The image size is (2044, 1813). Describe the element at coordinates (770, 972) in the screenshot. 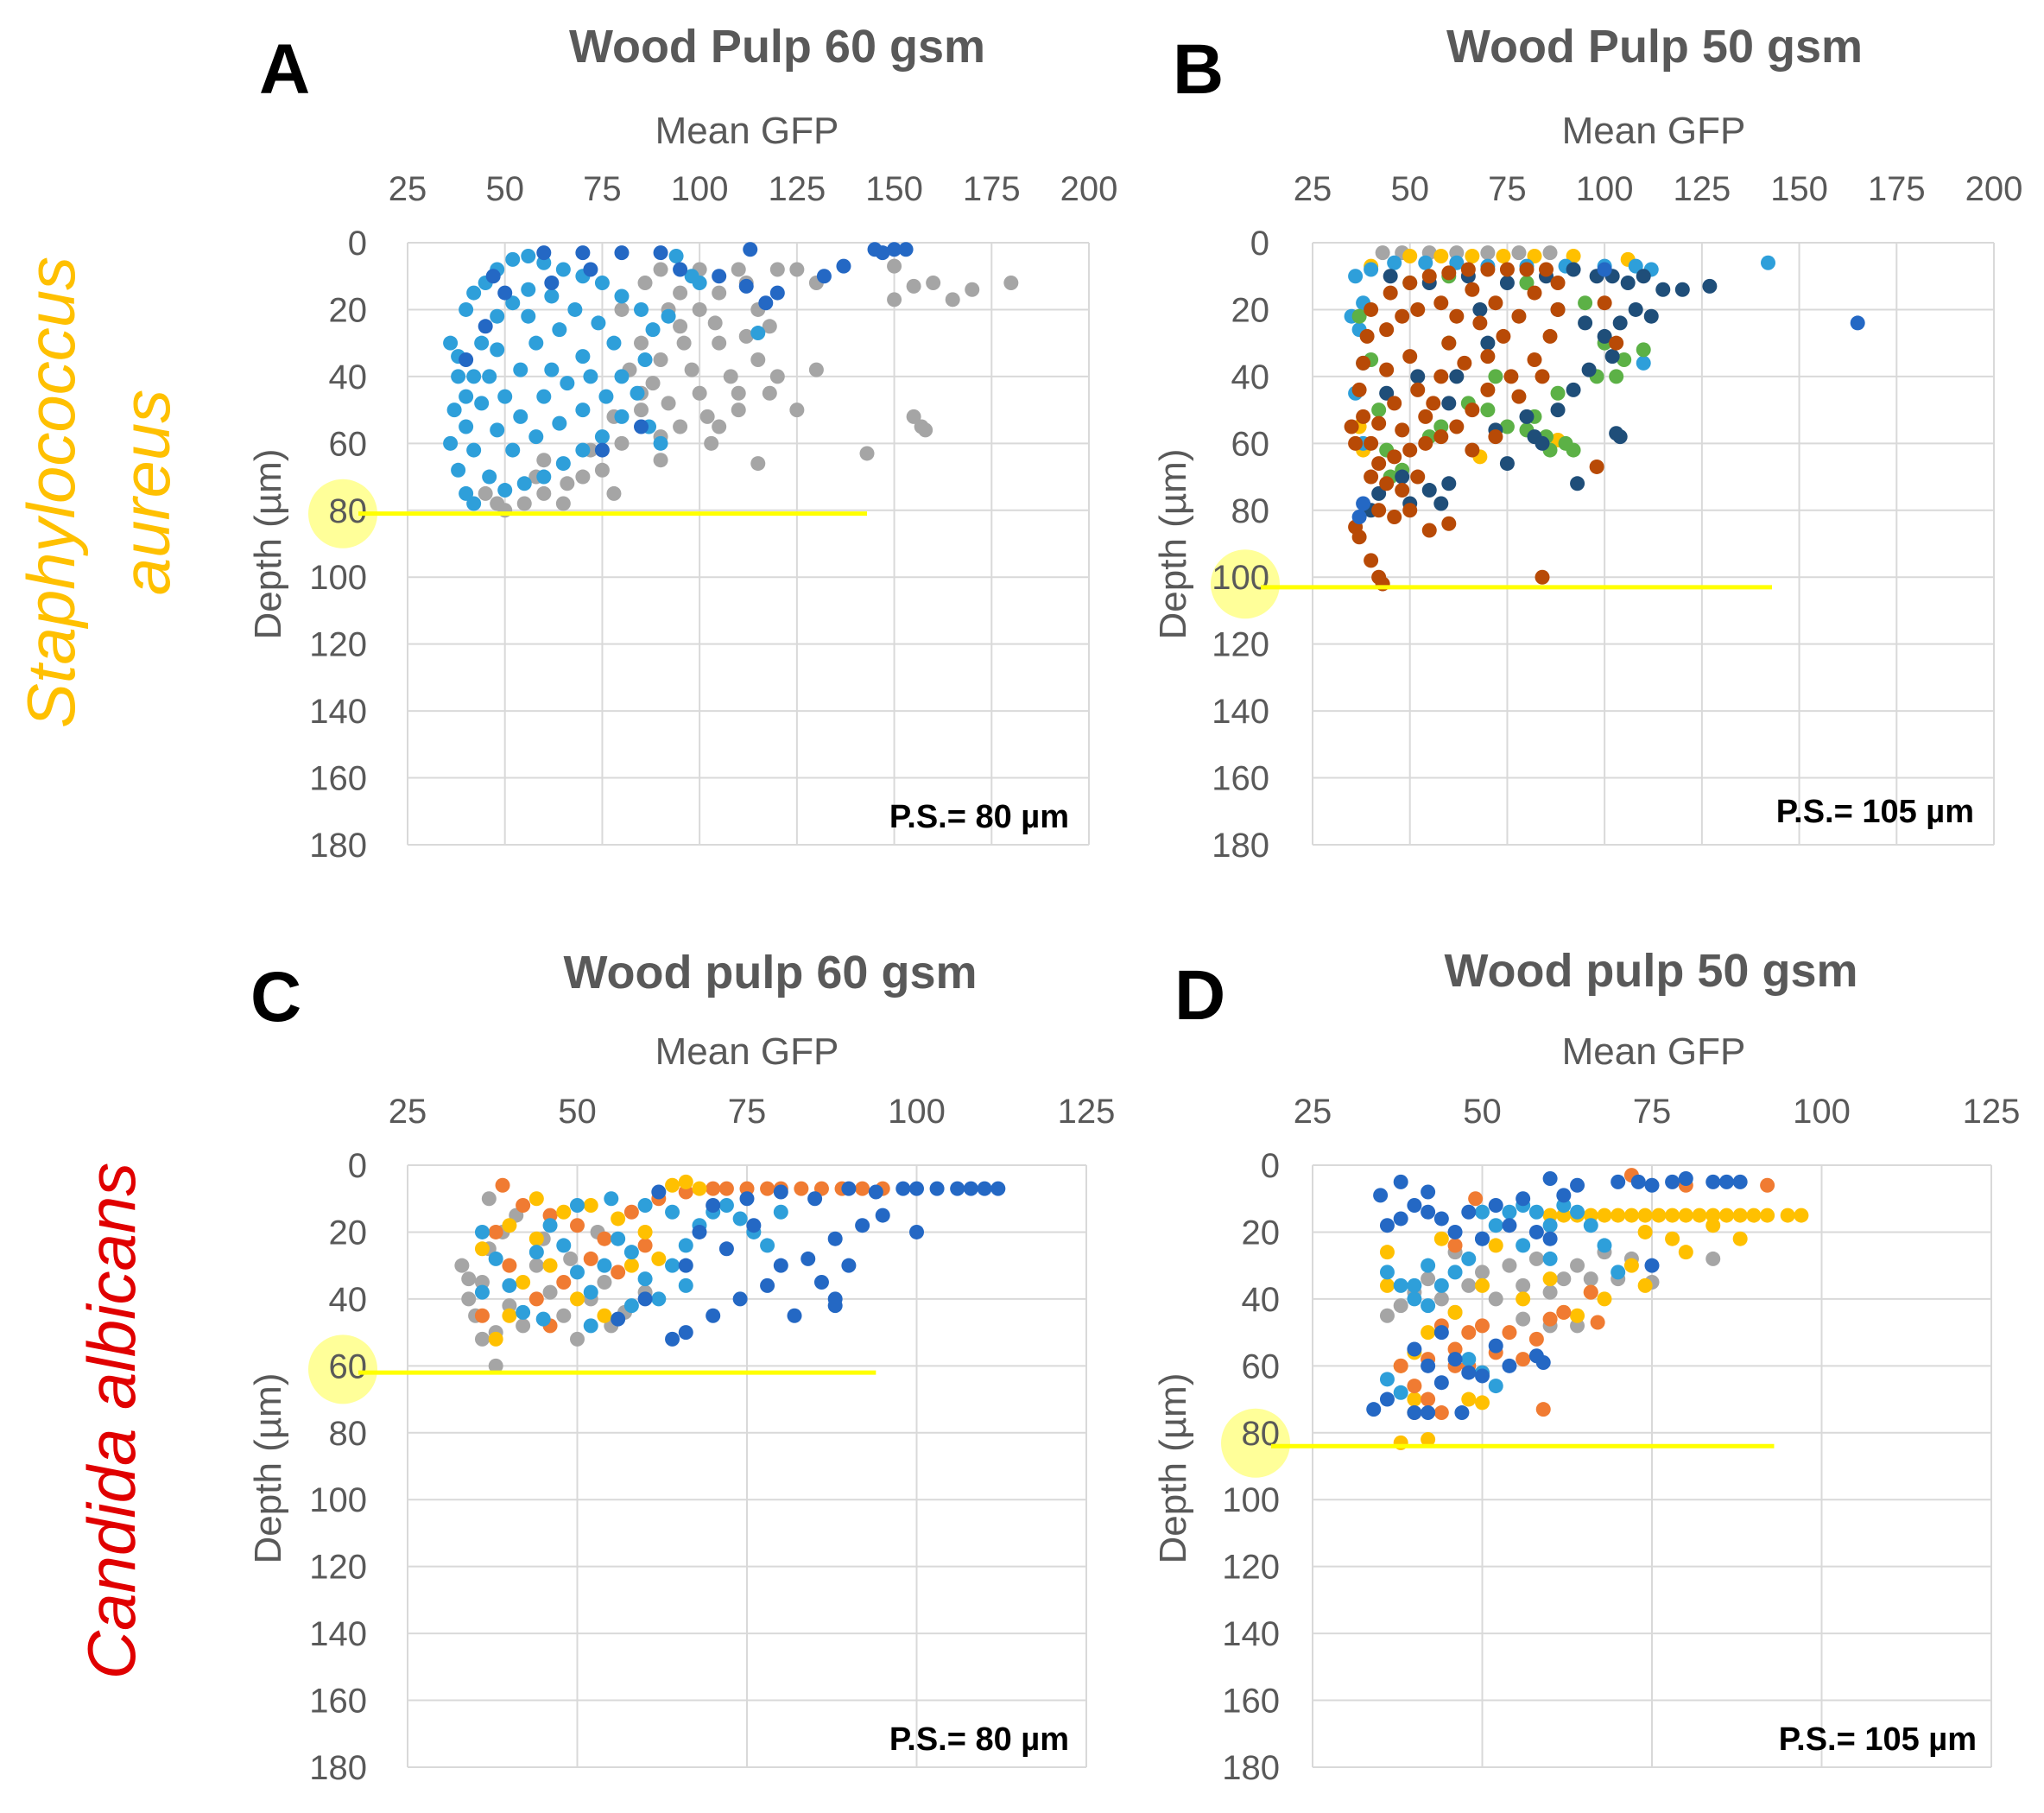

I see `chart-title: Wood pulp 60 gsm` at that location.